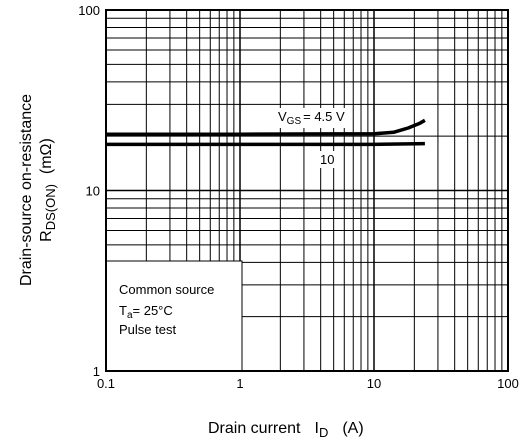 This screenshot has height=439, width=523. I want to click on series-label-10: 10, so click(327, 159).